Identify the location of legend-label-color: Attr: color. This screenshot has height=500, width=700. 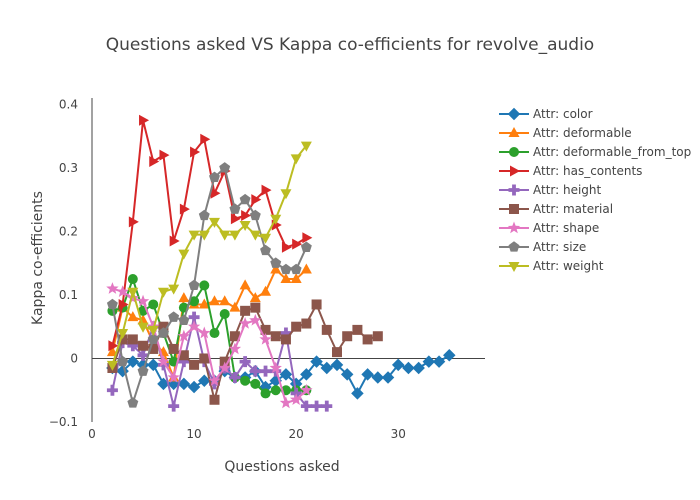
(563, 114).